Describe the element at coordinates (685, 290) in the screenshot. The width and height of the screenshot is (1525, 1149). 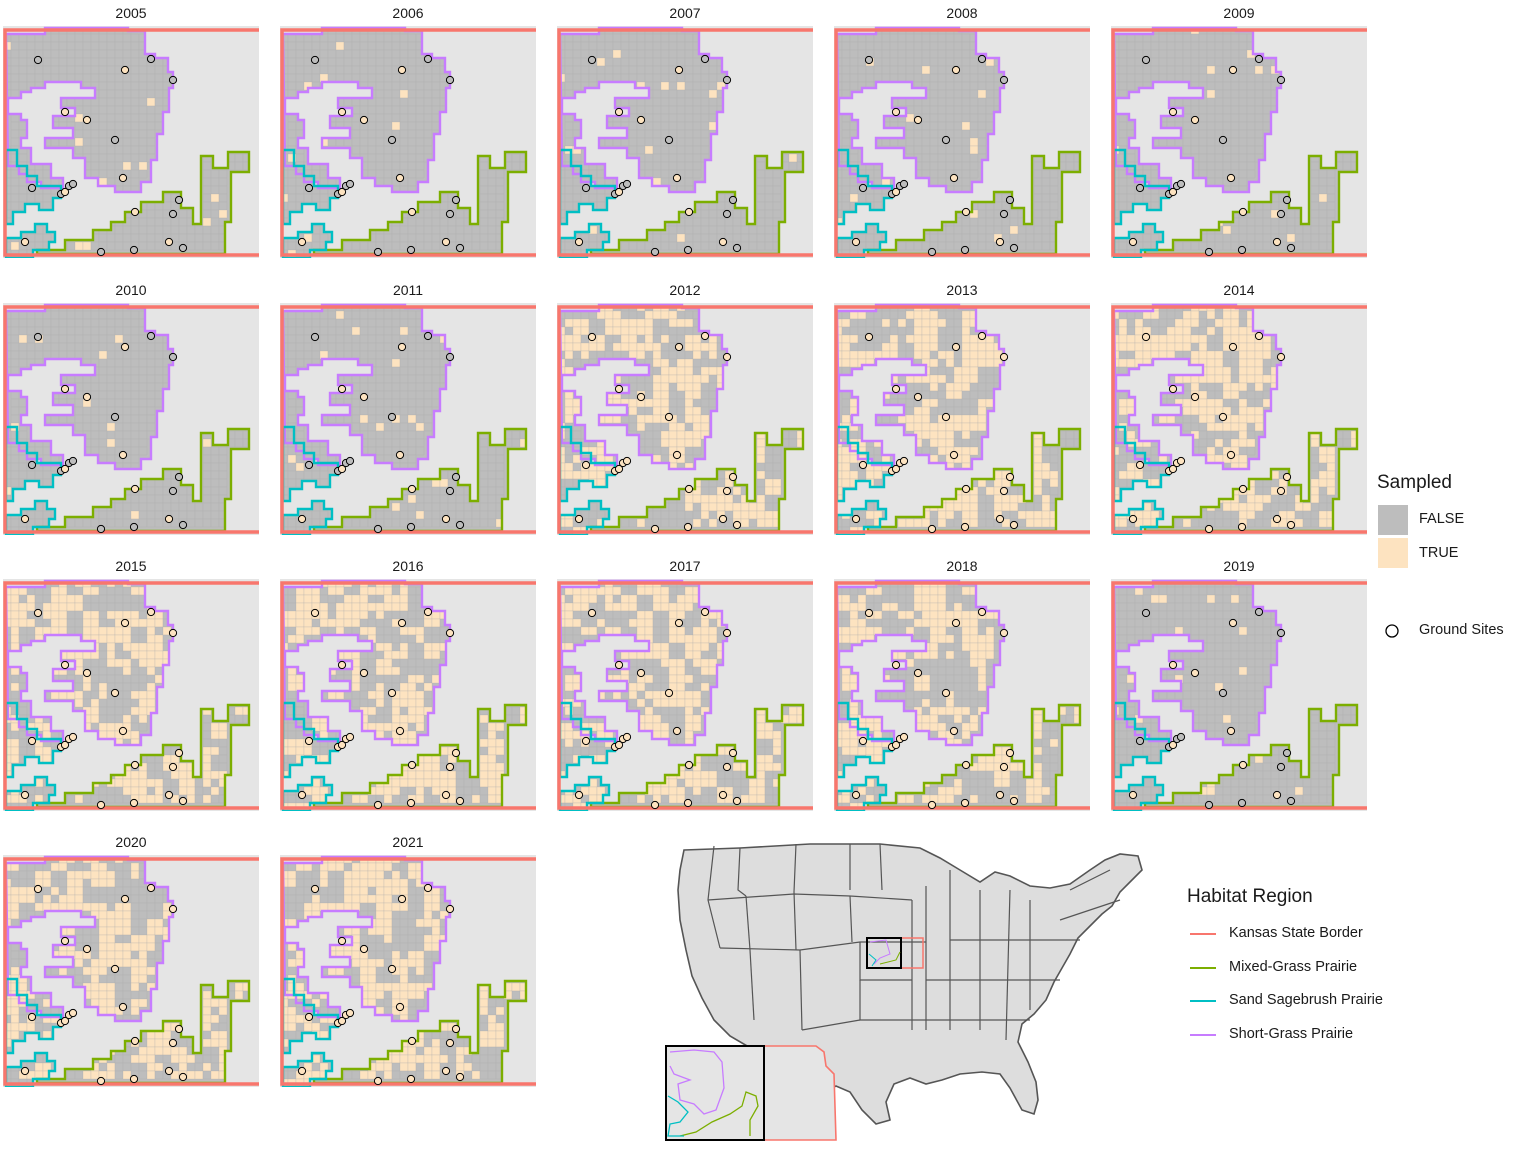
I see `panel-title: 2012` at that location.